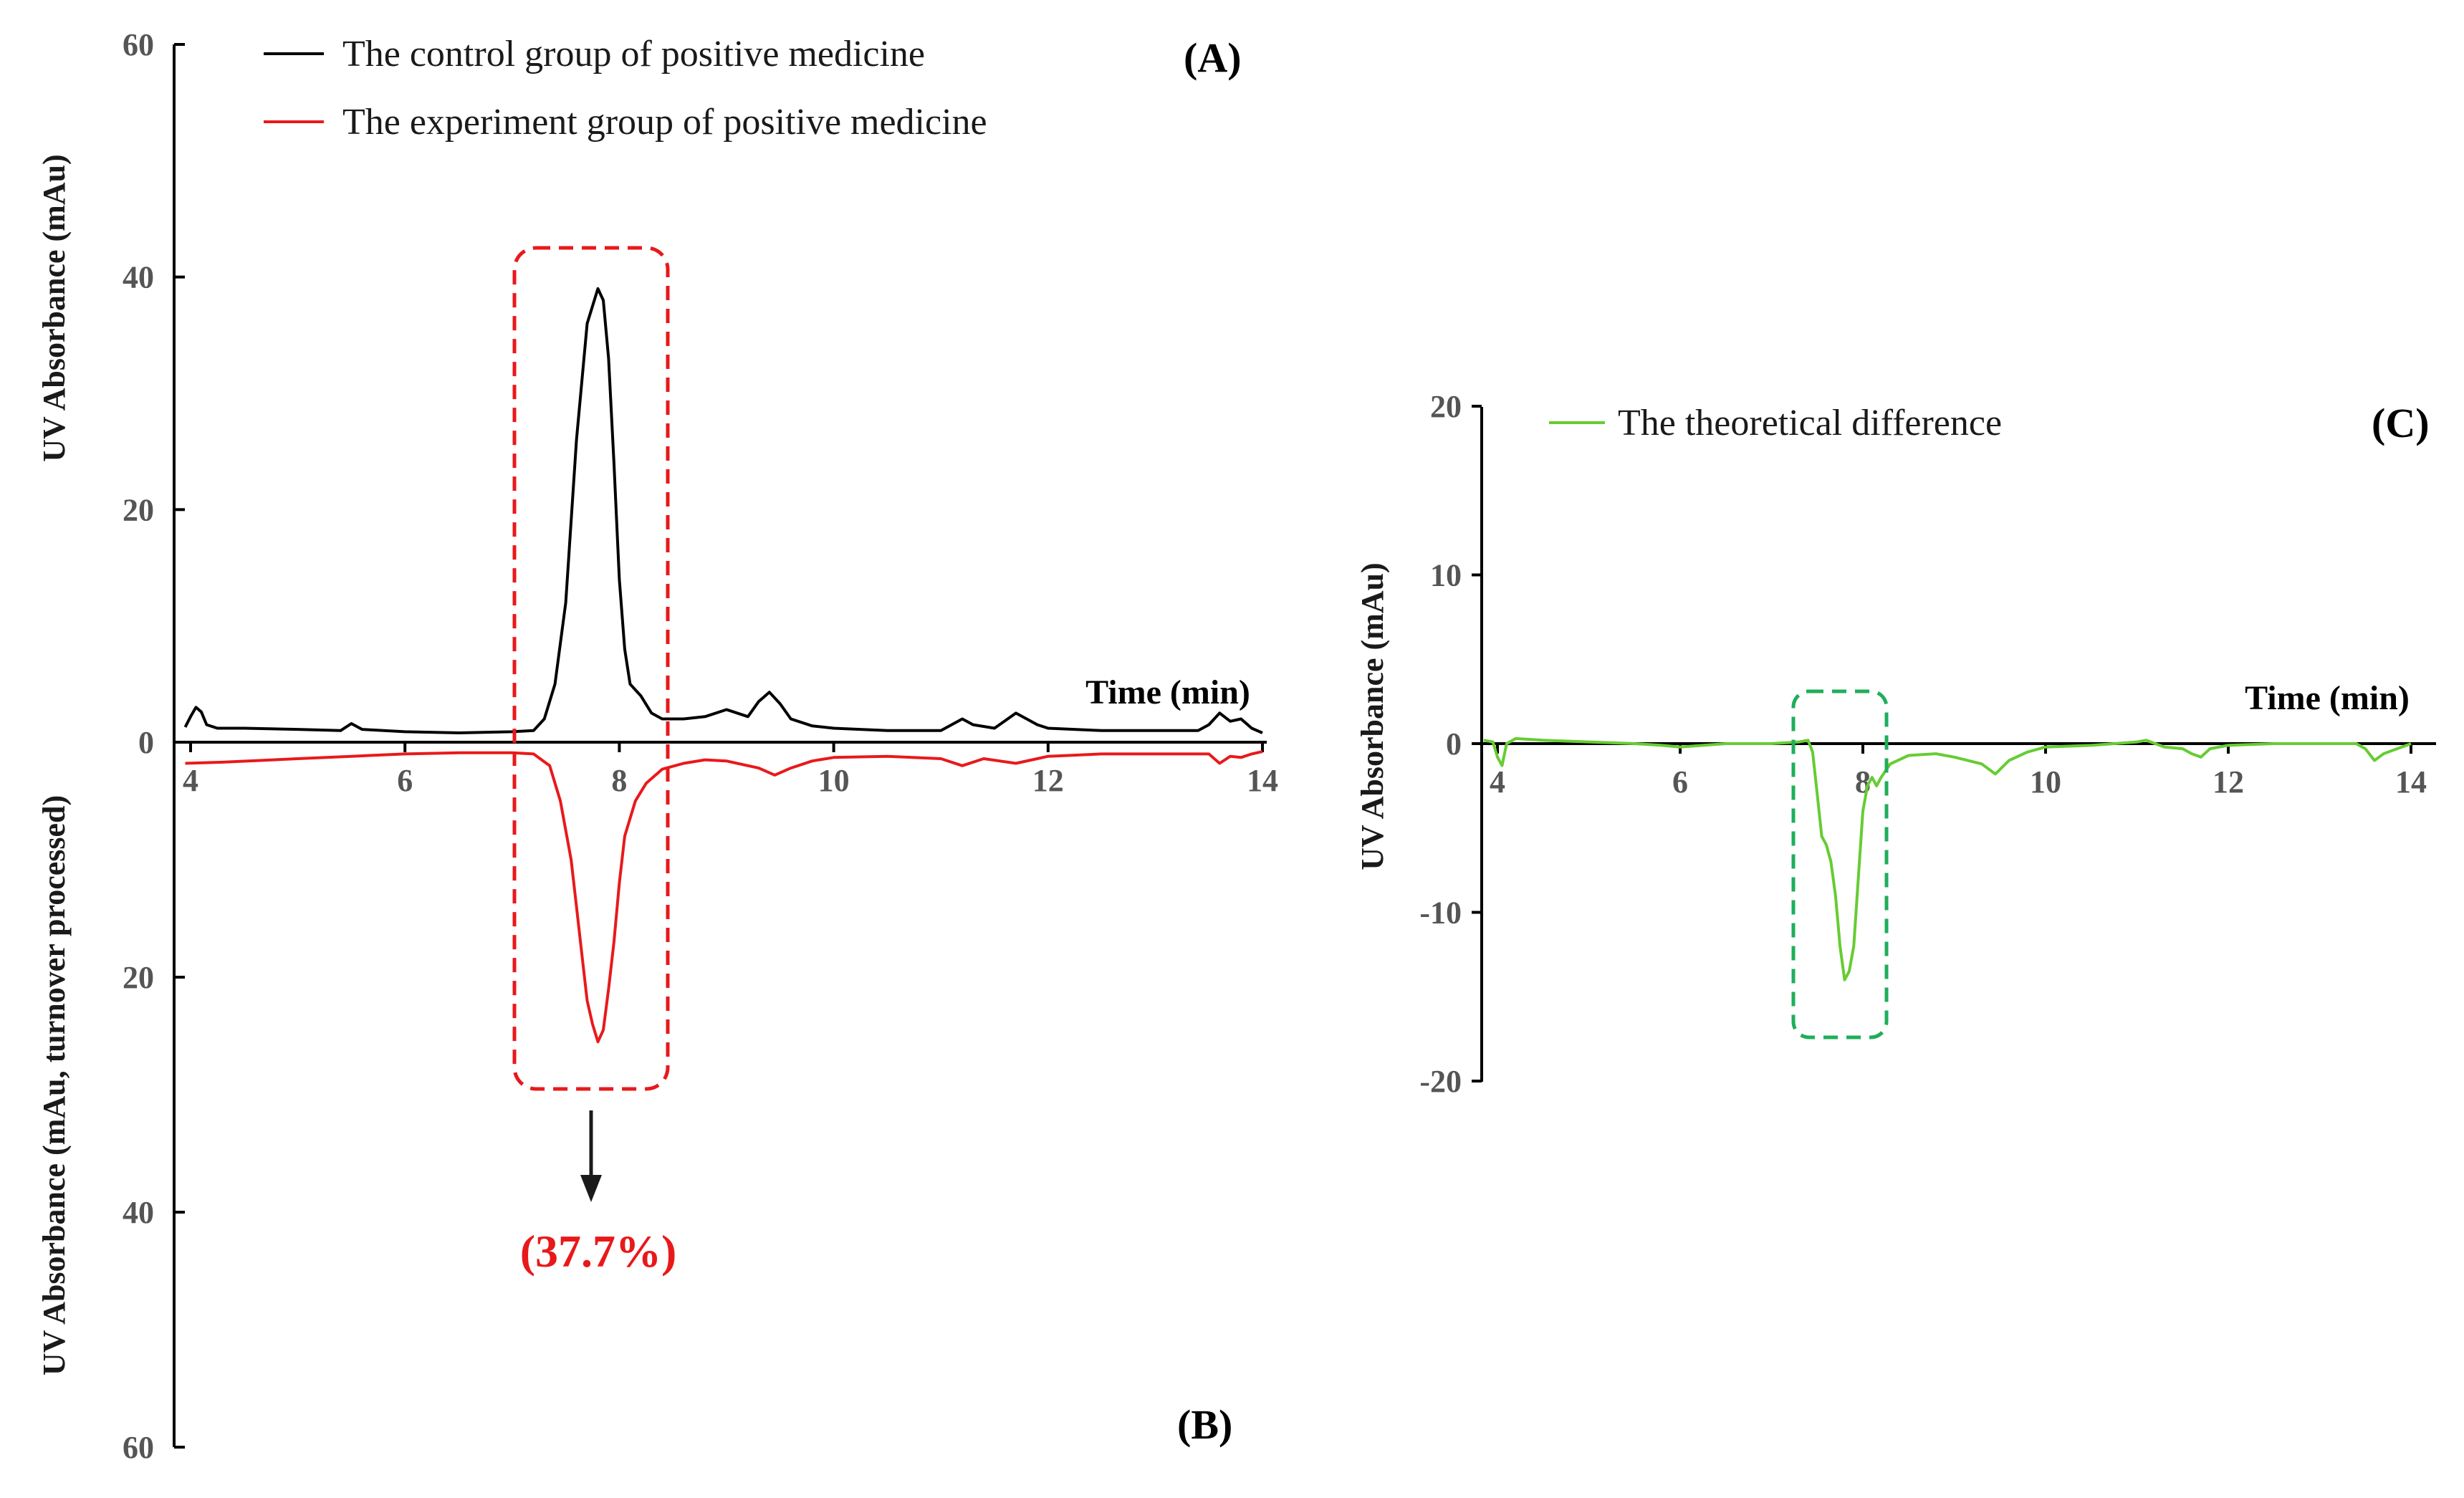 This screenshot has height=1498, width=2464. I want to click on panel-b-y-tick-label: 40, so click(138, 1212).